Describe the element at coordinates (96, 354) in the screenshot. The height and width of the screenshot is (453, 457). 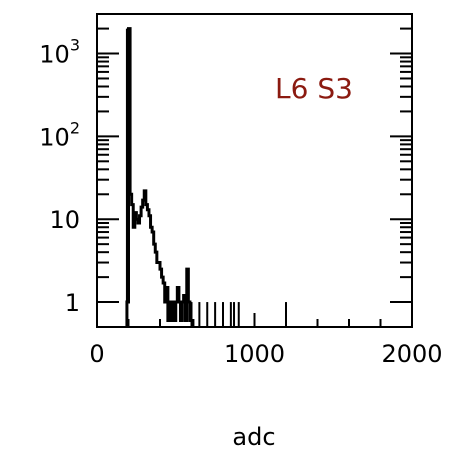
I see `x-tick-label: 0` at that location.